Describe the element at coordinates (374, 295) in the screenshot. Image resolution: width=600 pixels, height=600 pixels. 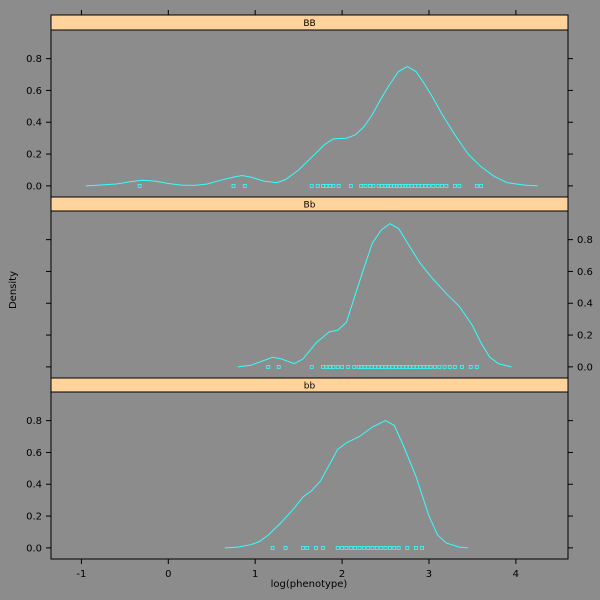
I see `density-curve-Bb` at that location.